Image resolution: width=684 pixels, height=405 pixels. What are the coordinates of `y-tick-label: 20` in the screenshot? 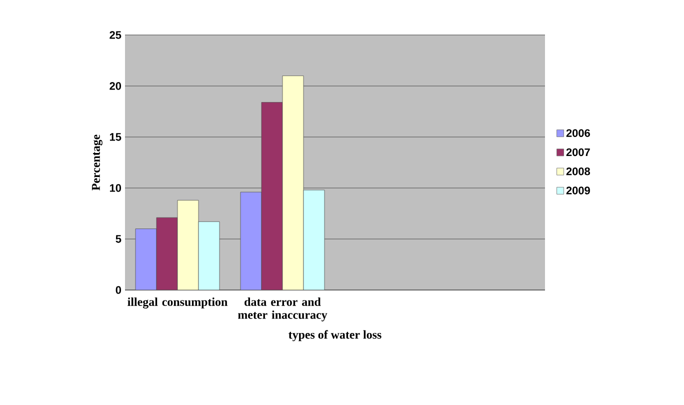 It's located at (116, 86).